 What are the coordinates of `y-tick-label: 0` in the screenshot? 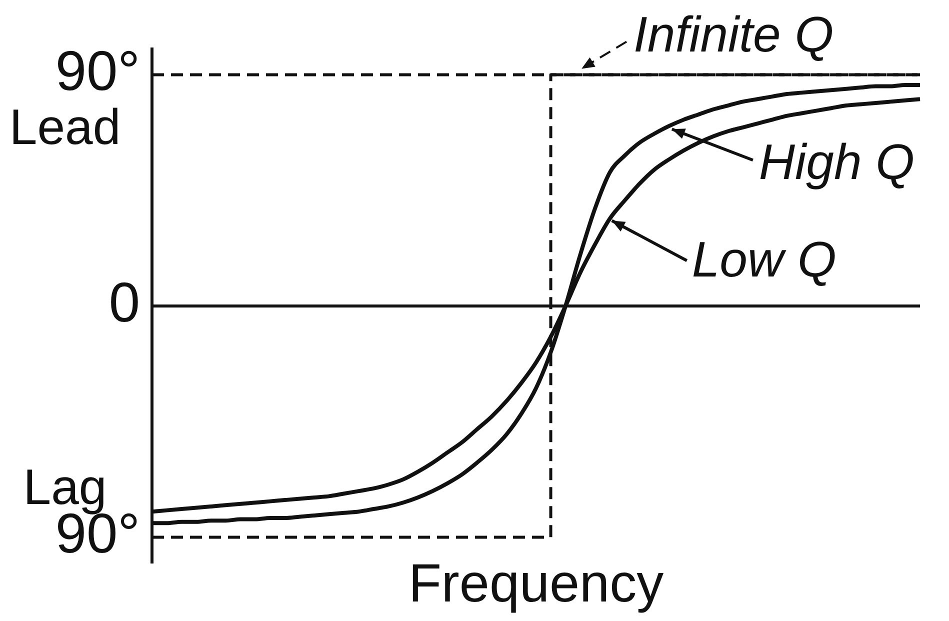 It's located at (124, 302).